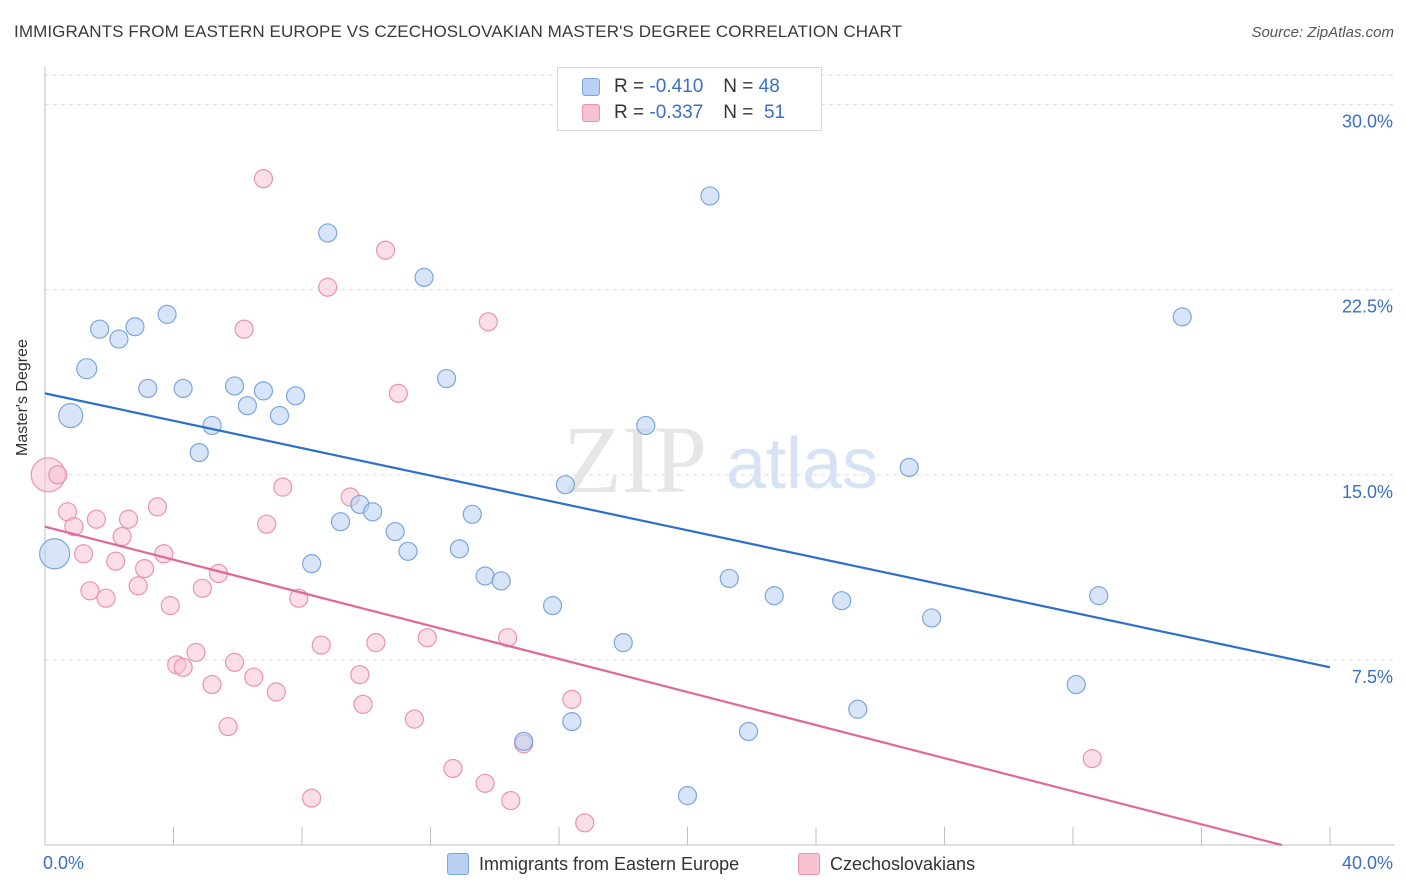 This screenshot has width=1406, height=892. I want to click on legend-series-name: Czechoslovakians, so click(903, 863).